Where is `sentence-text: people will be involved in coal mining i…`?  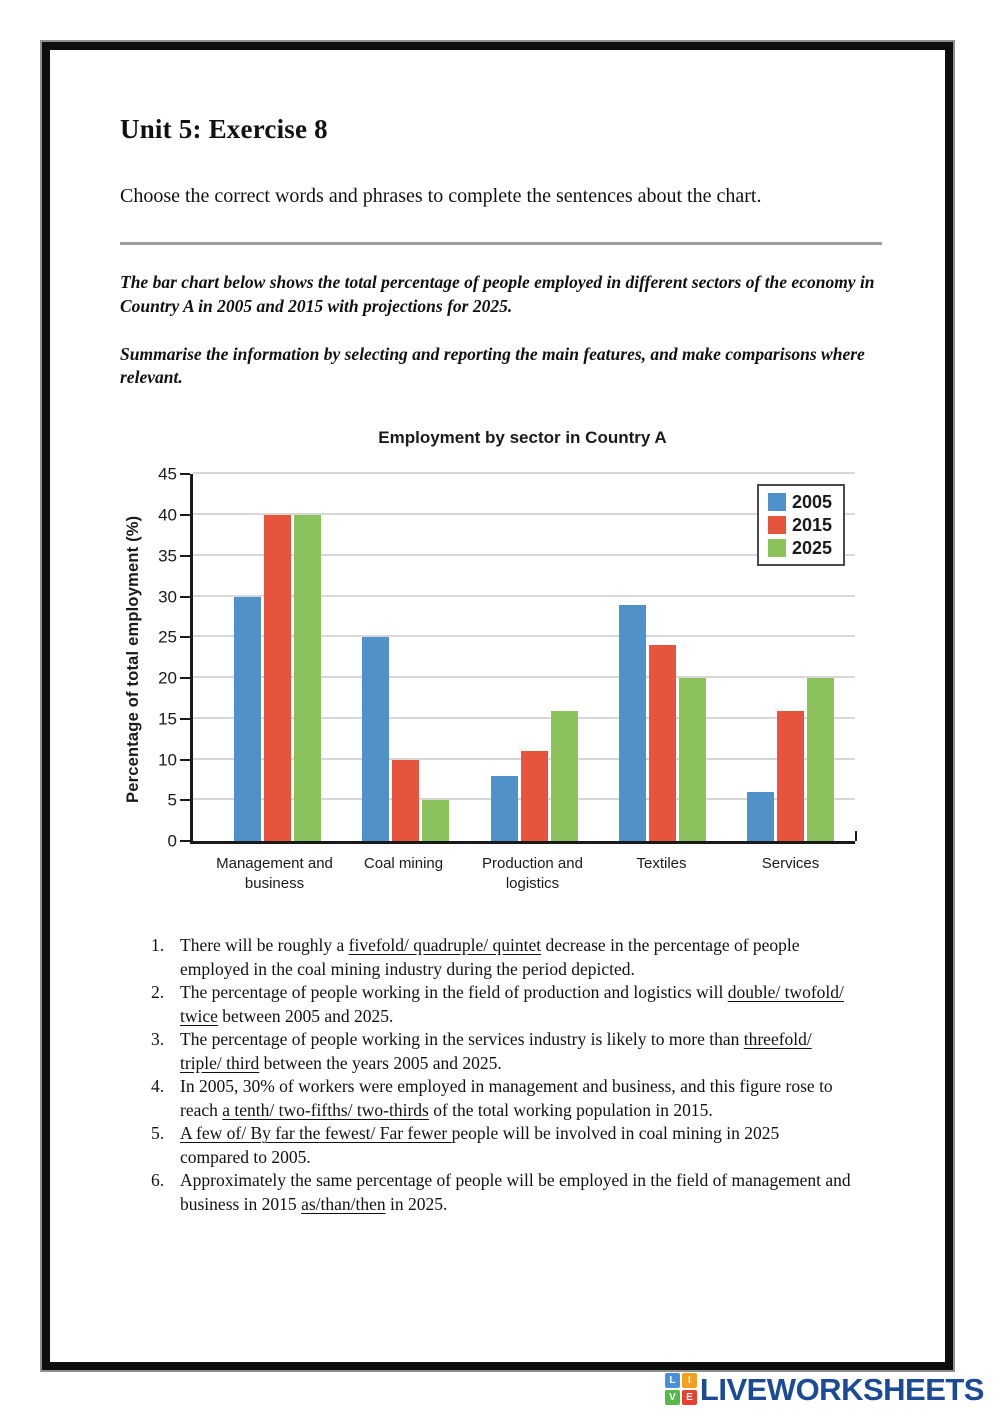 sentence-text: people will be involved in coal mining i… is located at coordinates (480, 1145).